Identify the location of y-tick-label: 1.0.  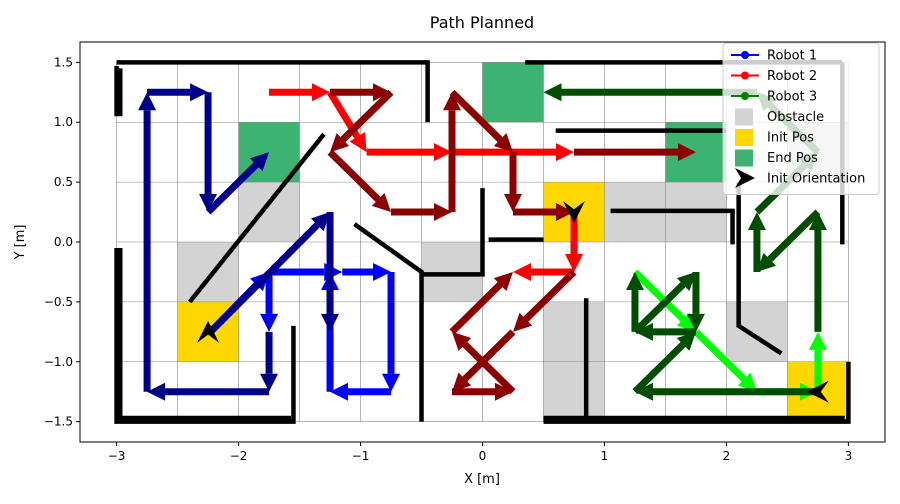
(63, 122).